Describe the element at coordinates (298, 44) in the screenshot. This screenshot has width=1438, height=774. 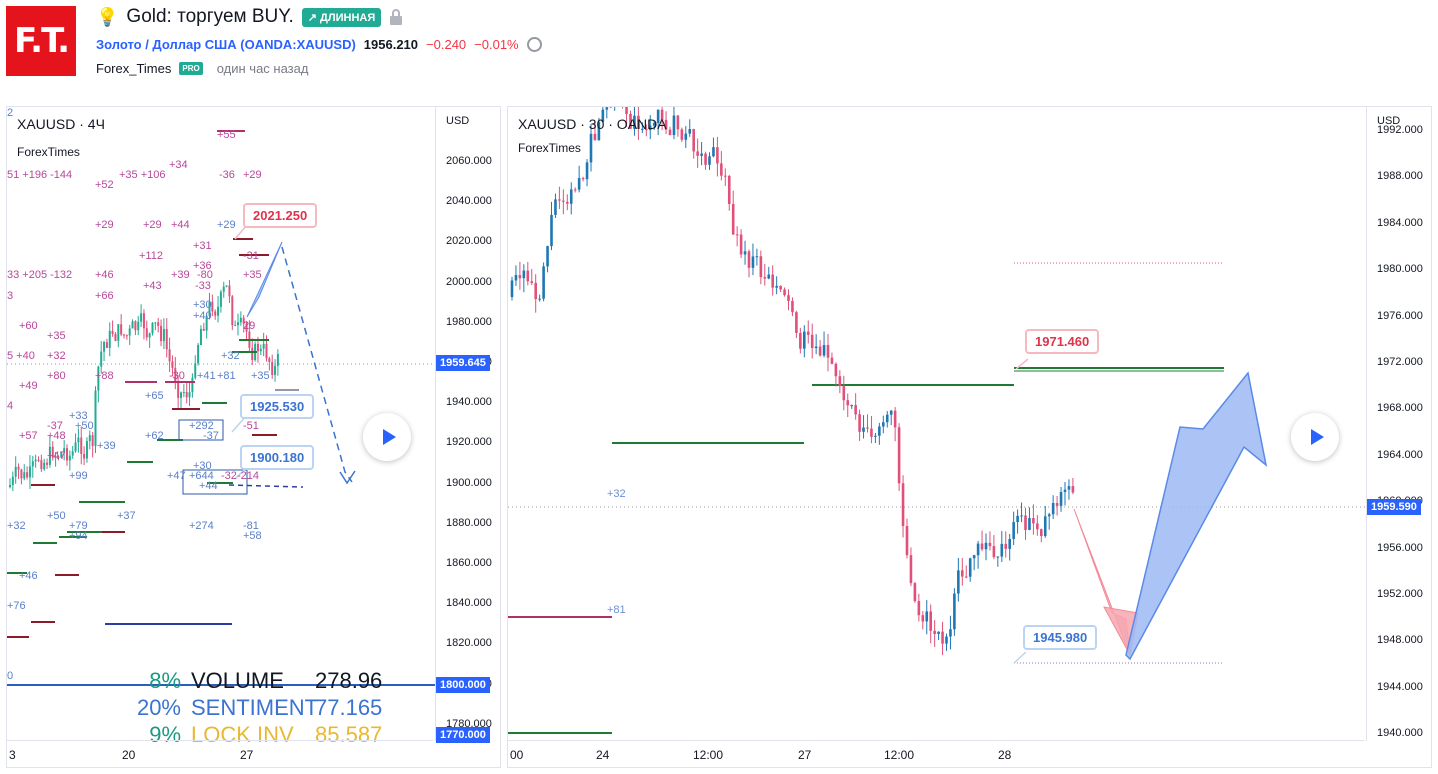
I see `symbol-ticker: (OANDA:XAUUSD)` at that location.